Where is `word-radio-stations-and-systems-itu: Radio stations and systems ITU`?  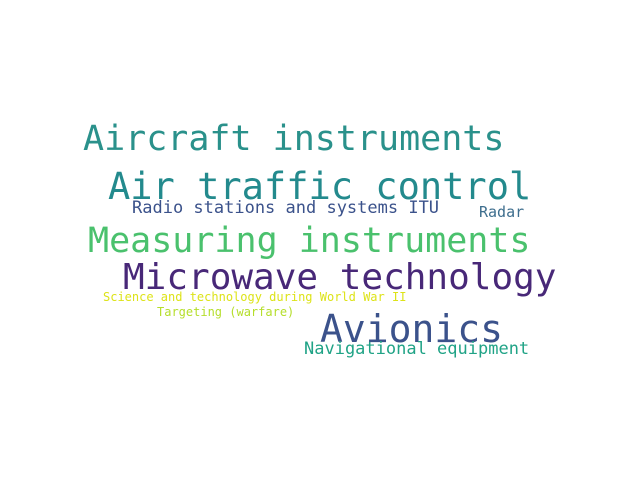
word-radio-stations-and-systems-itu: Radio stations and systems ITU is located at coordinates (286, 208).